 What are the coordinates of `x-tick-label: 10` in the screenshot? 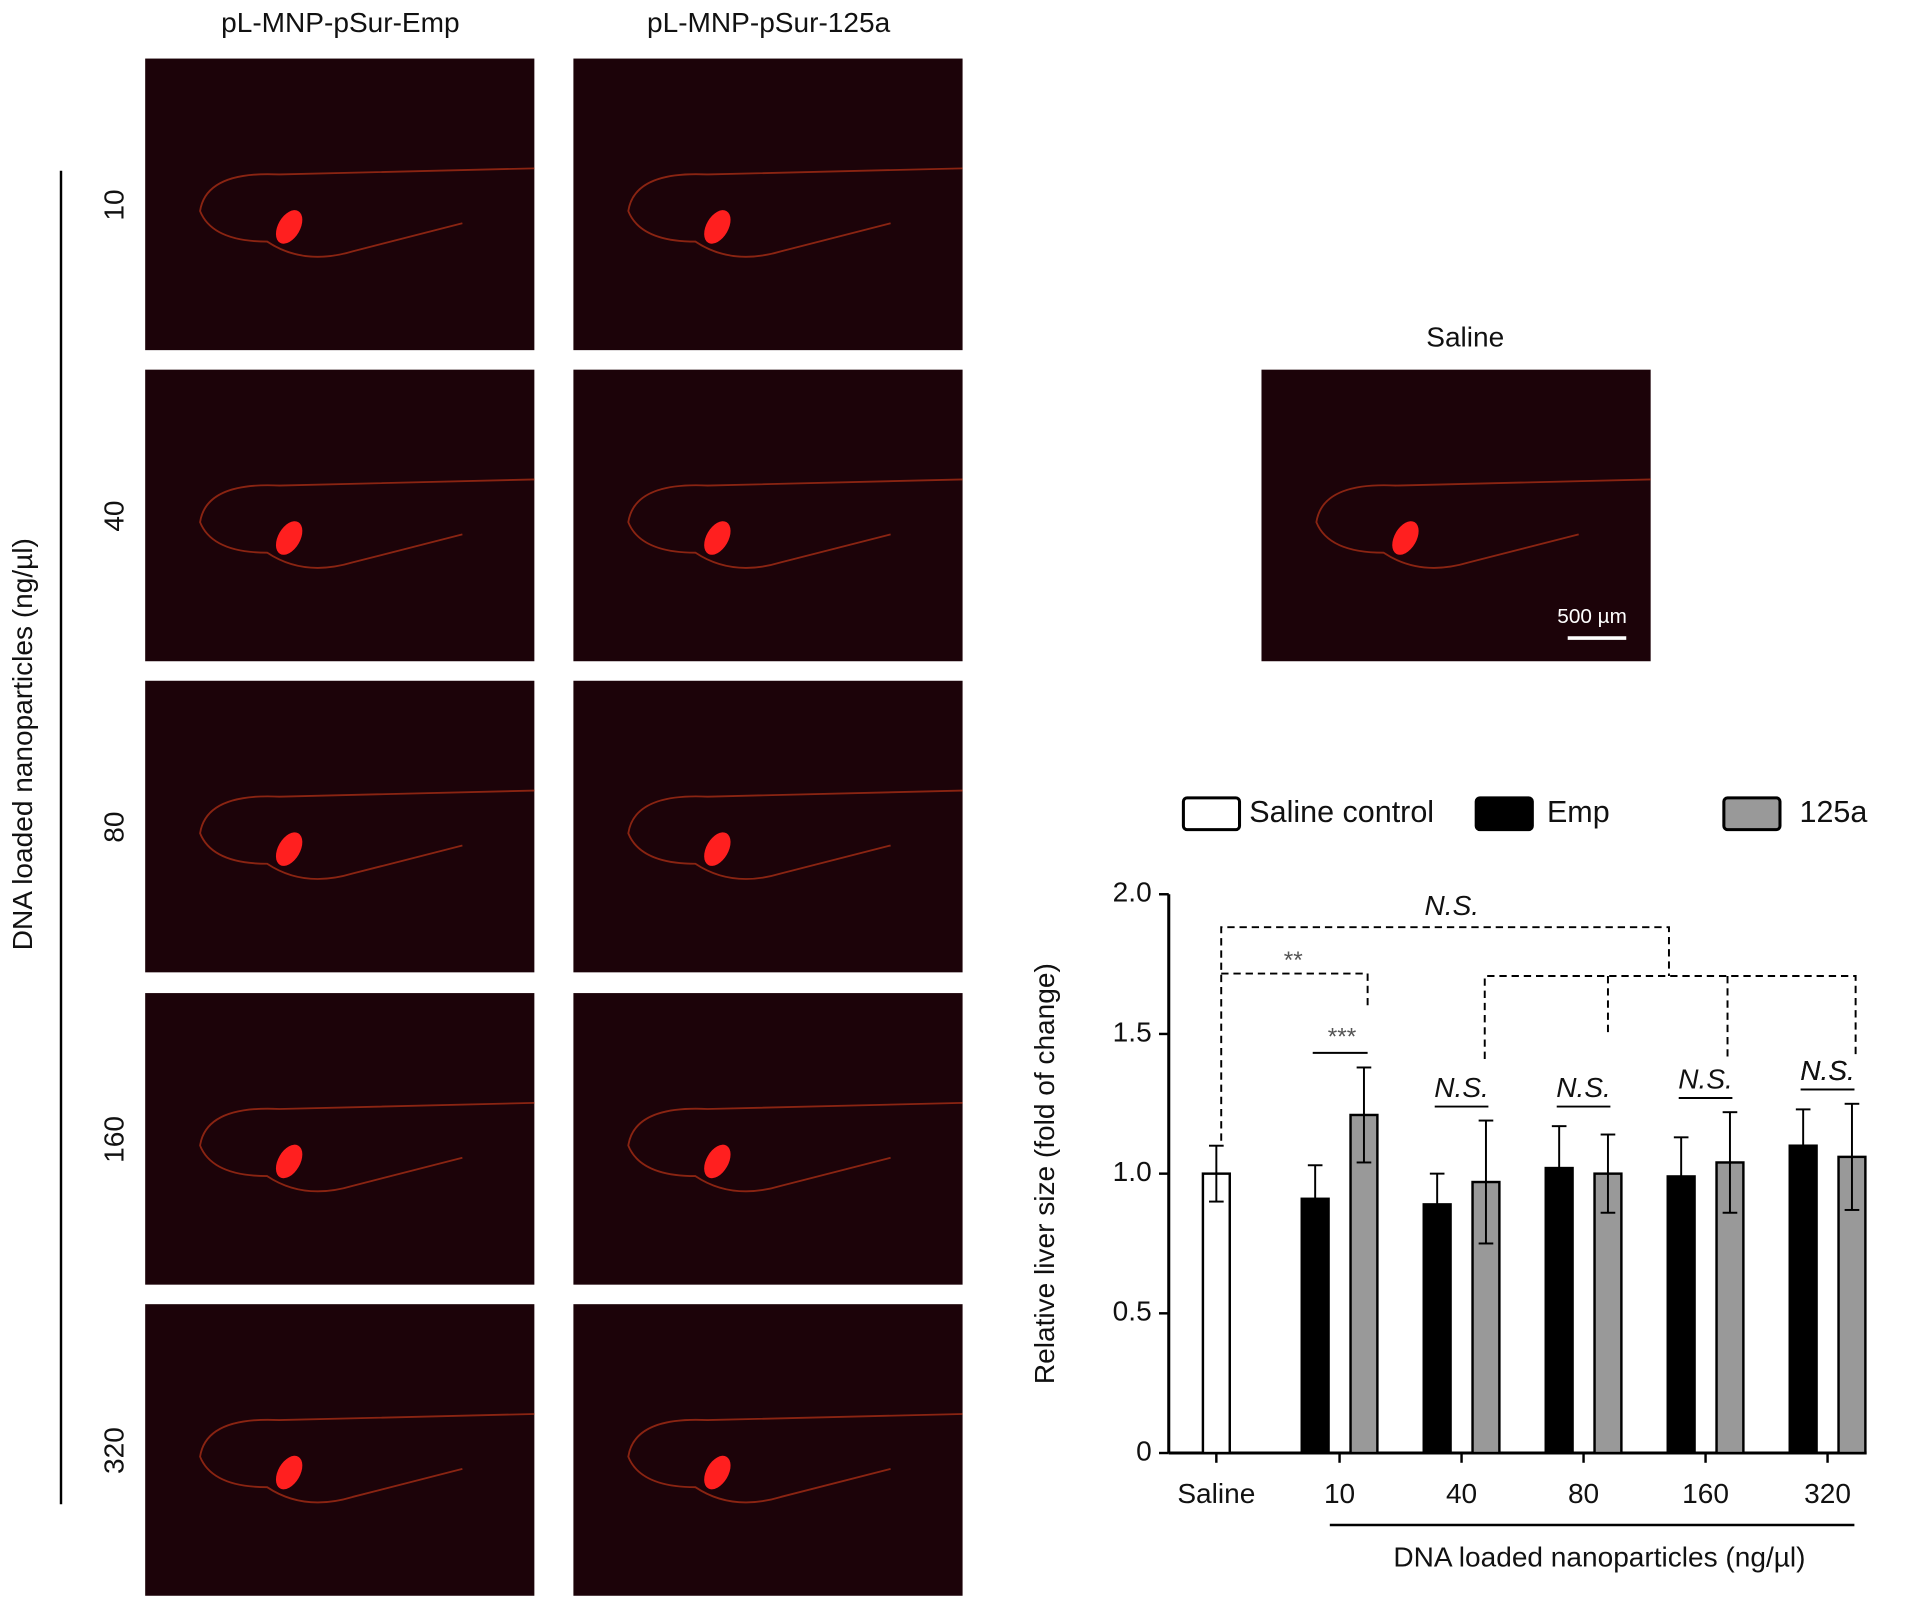 It's located at (1339, 1493).